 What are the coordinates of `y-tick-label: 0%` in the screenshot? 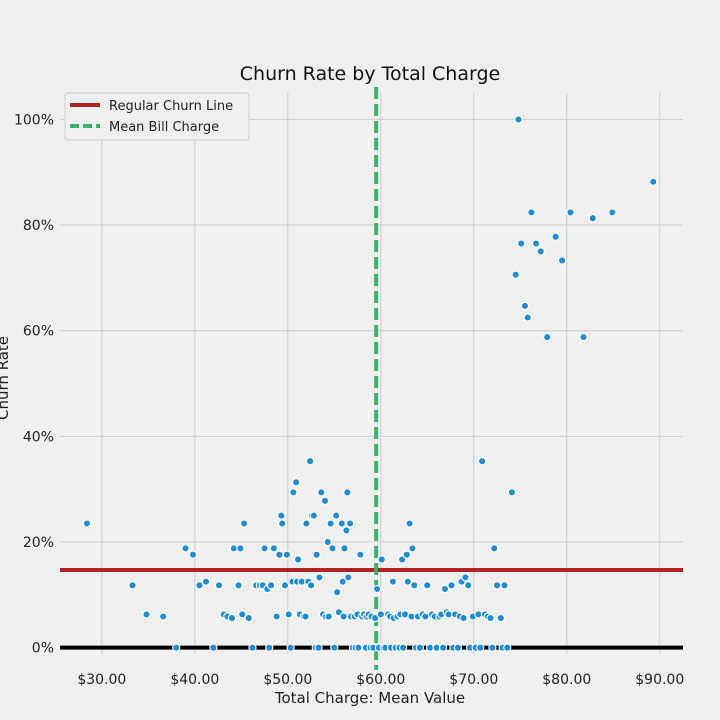 It's located at (43, 649).